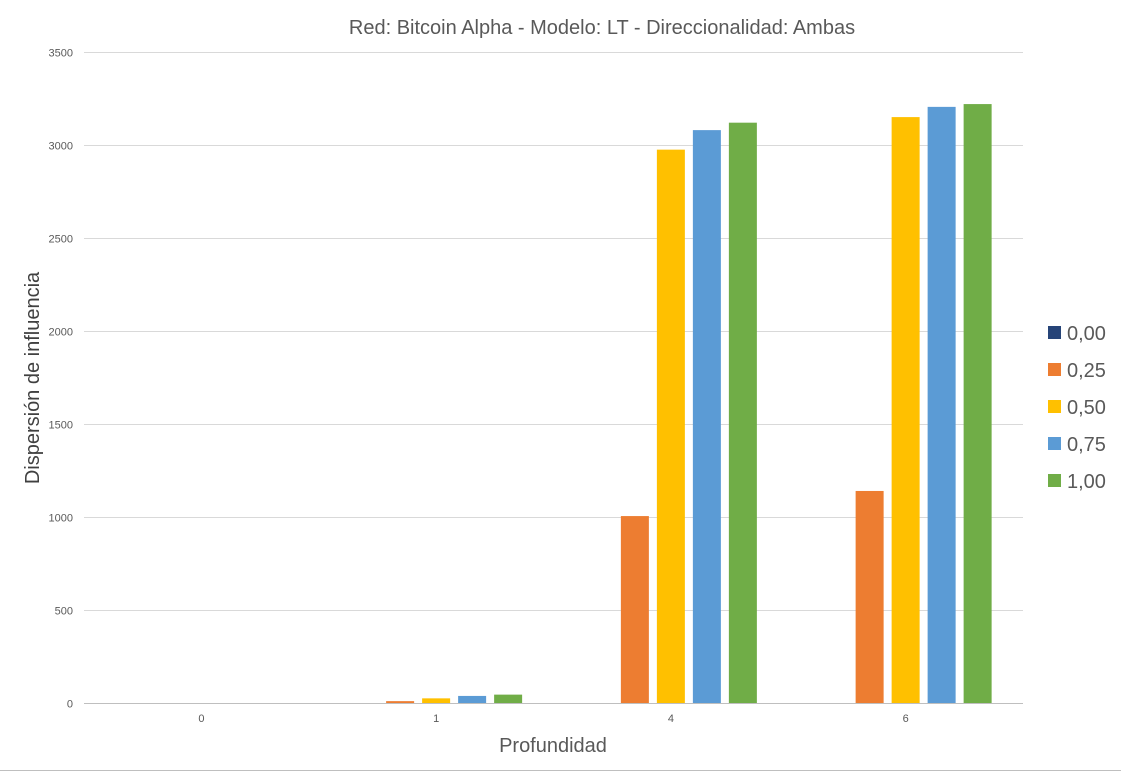  What do you see at coordinates (553, 719) in the screenshot?
I see `x-axis-ticks: 0 1 4 6` at bounding box center [553, 719].